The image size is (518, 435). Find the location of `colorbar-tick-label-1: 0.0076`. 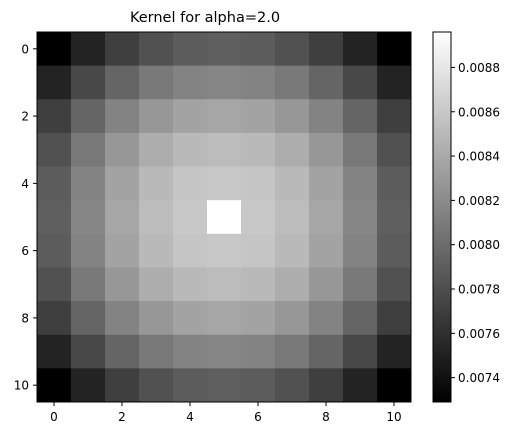

colorbar-tick-label-1: 0.0076 is located at coordinates (479, 334).